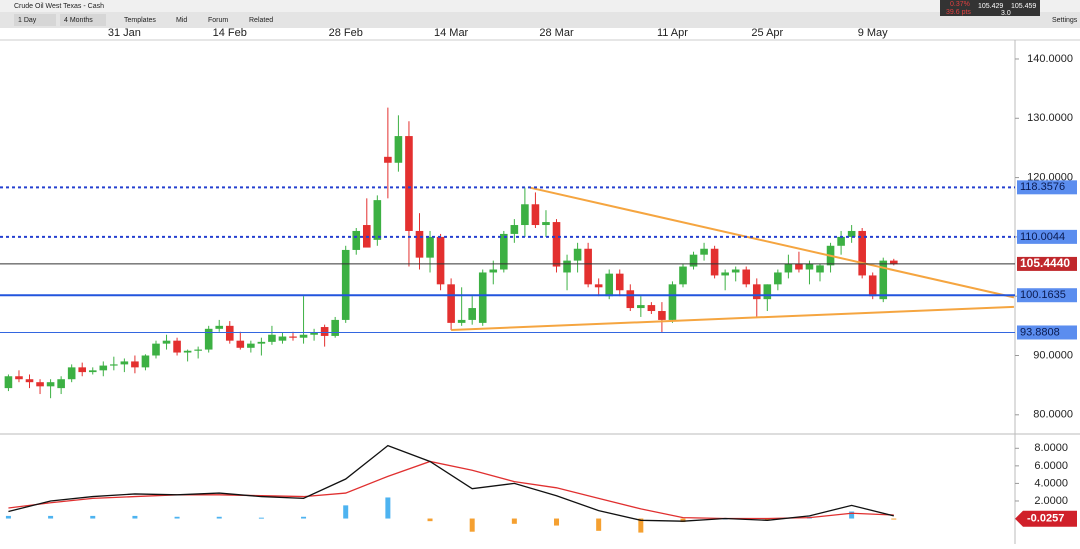  Describe the element at coordinates (1023, 6) in the screenshot. I see `ask: 105.459` at that location.